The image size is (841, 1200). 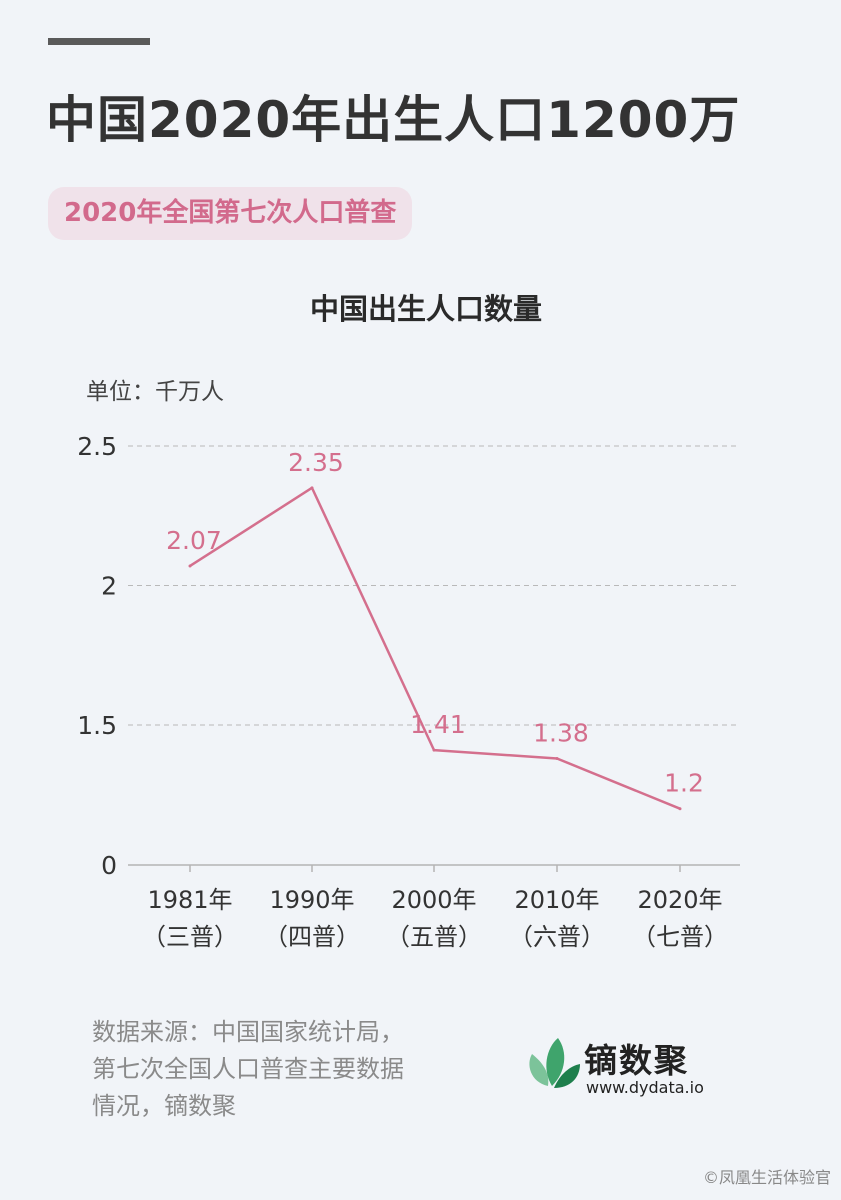 I want to click on subtitle-badge: 2020年全国第七次人口普查, so click(x=230, y=213).